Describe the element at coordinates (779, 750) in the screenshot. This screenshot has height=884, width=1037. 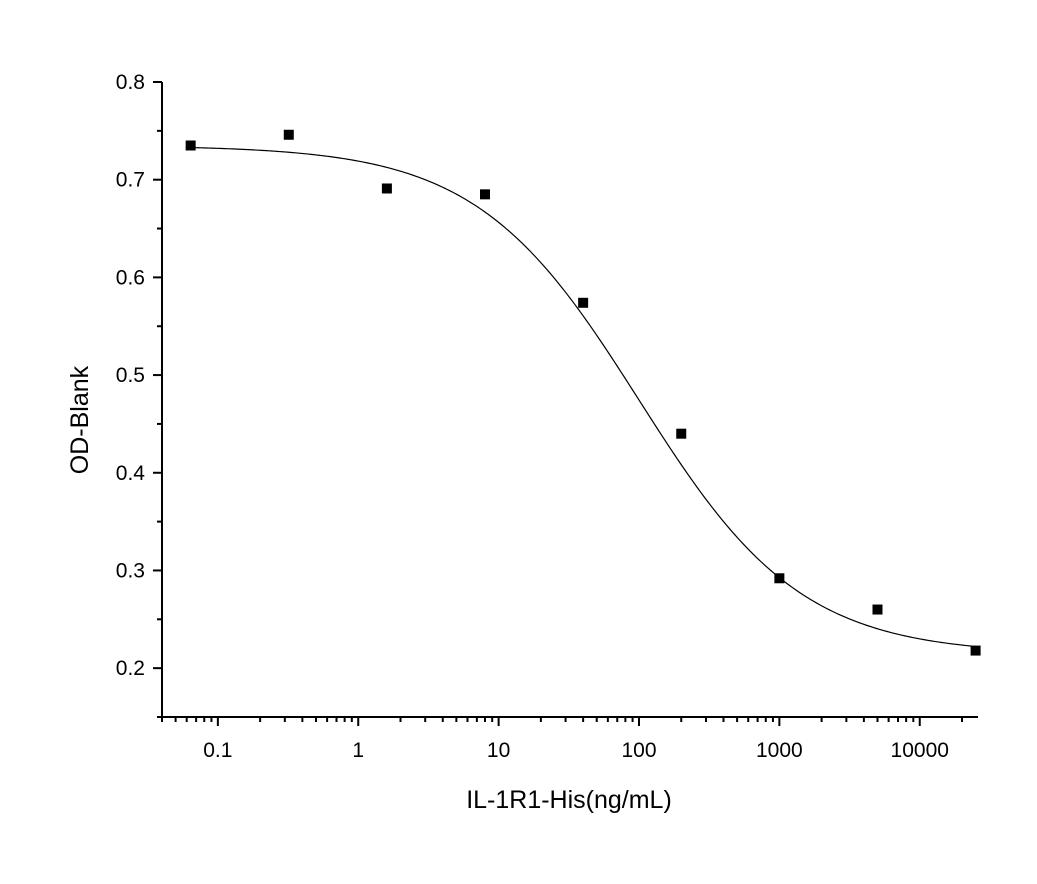
I see `x-tick-label: 1000` at that location.